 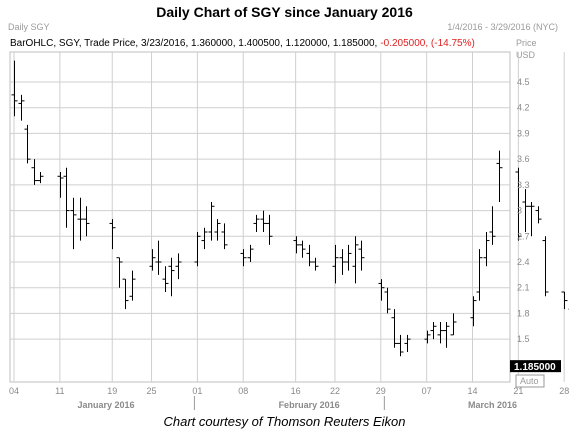 What do you see at coordinates (526, 43) in the screenshot?
I see `price-axis-title: Price` at bounding box center [526, 43].